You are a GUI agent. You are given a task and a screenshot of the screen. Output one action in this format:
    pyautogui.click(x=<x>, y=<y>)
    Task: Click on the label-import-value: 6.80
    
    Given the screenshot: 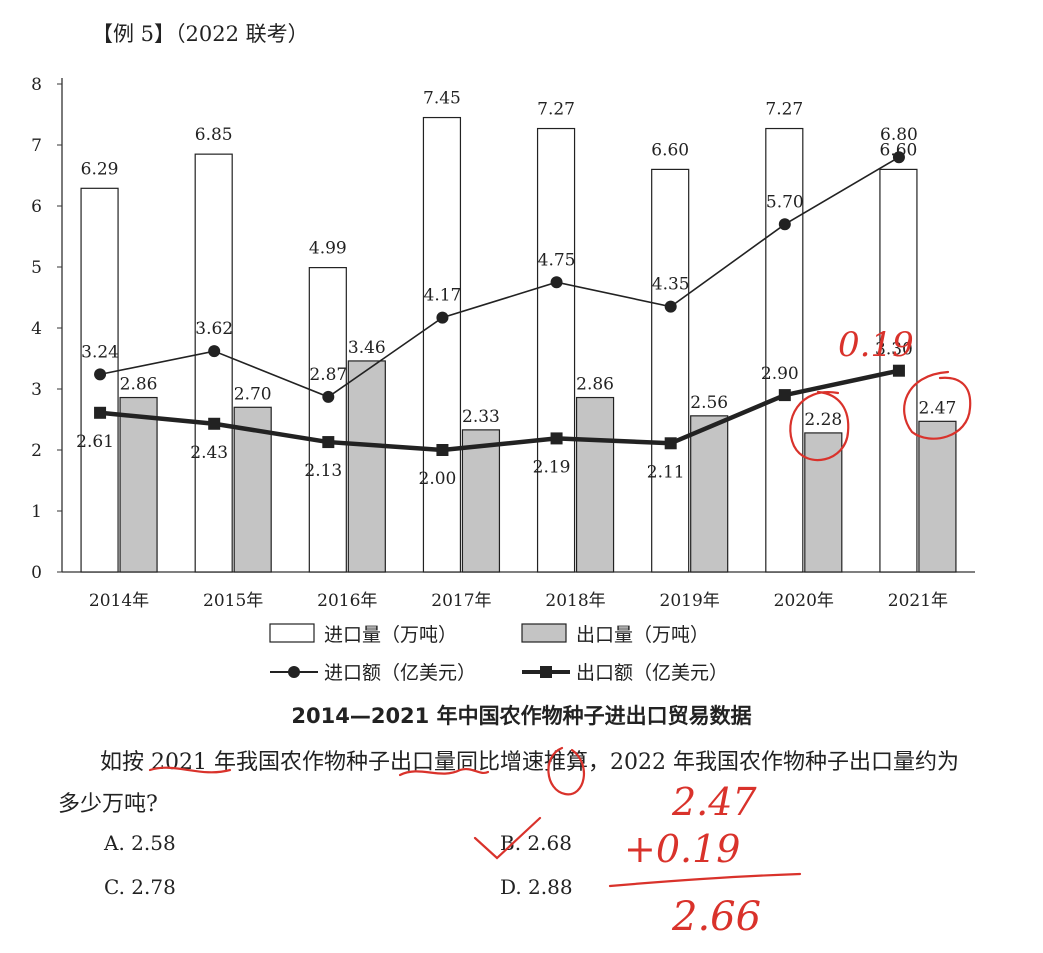 What is the action you would take?
    pyautogui.click(x=899, y=135)
    